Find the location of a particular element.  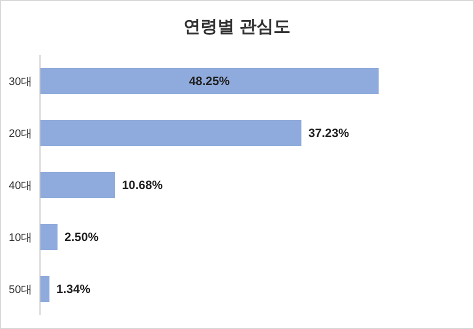

data-label: 1.34% is located at coordinates (73, 289).